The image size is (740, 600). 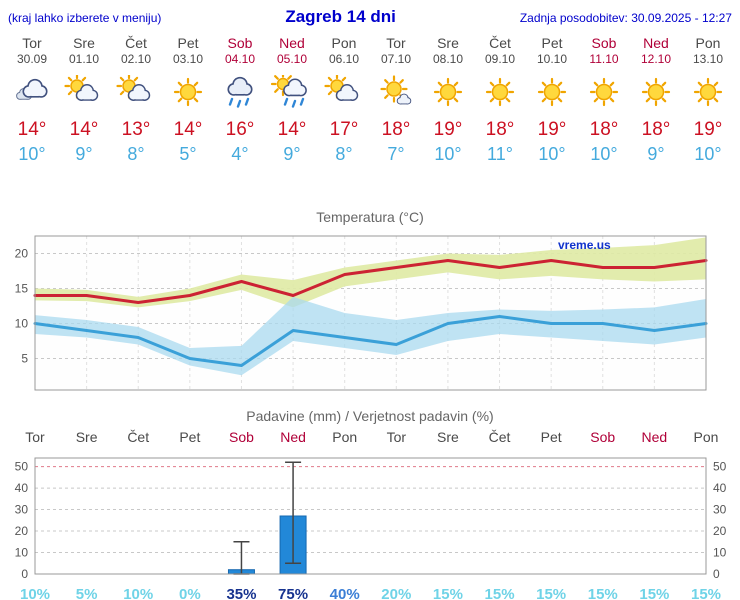 I want to click on forecast-day: Sre 08.10 19° 10°, so click(x=448, y=100).